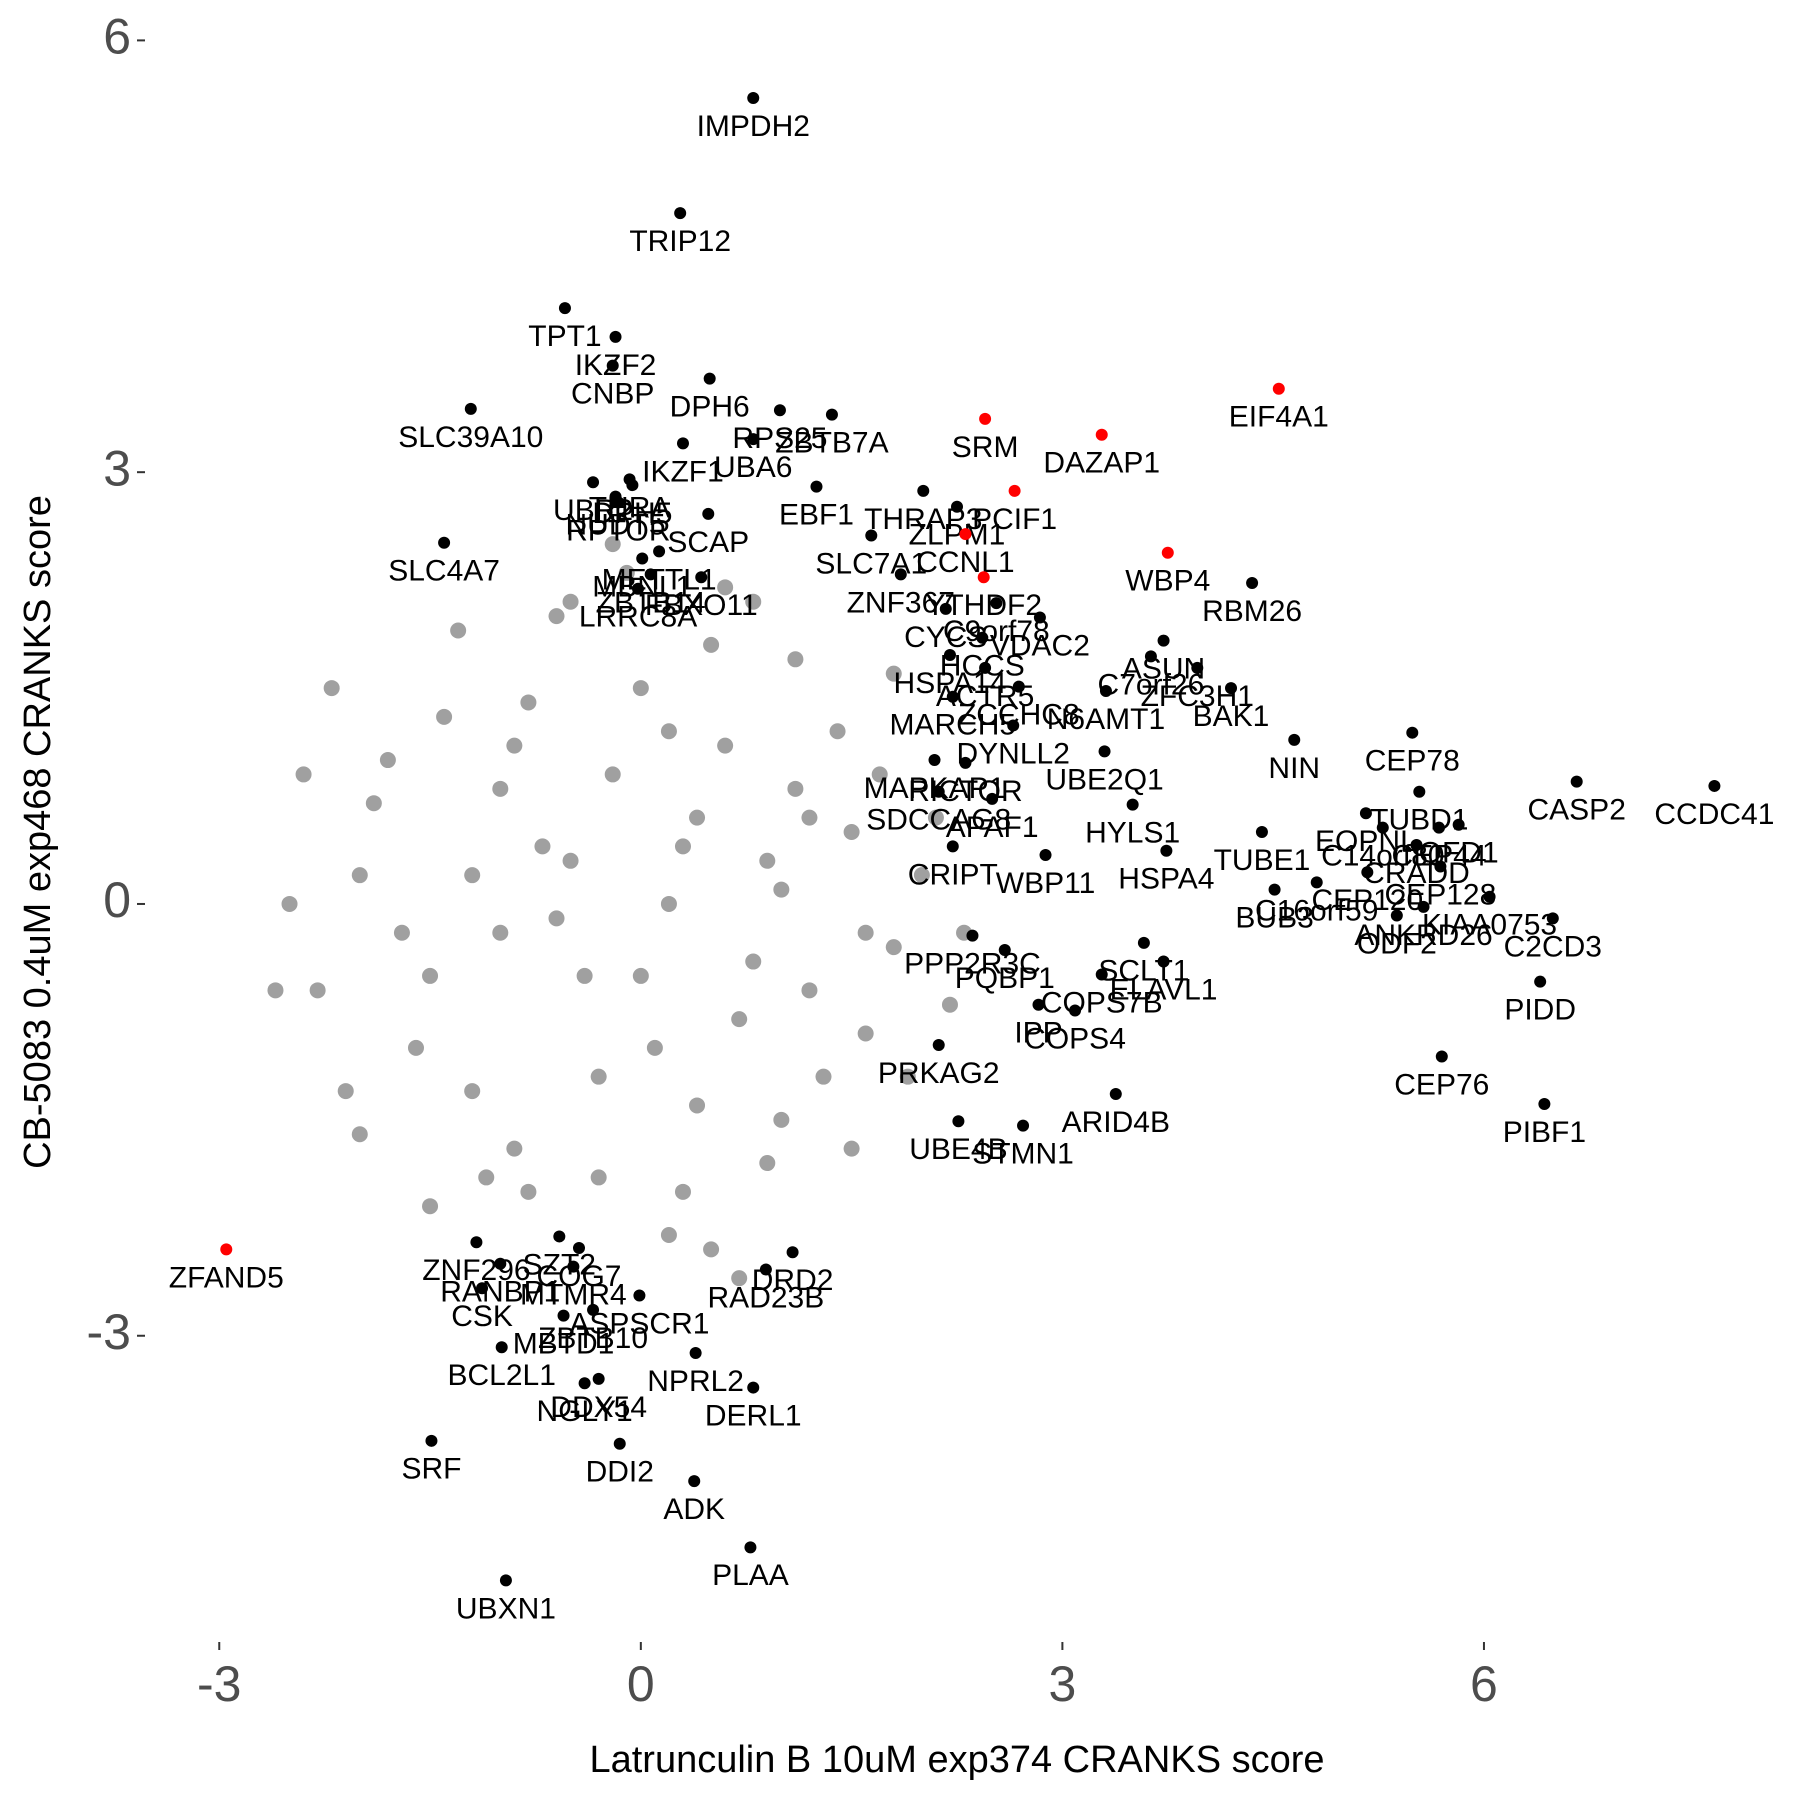 Image resolution: width=1800 pixels, height=1800 pixels. What do you see at coordinates (1423, 935) in the screenshot?
I see `point-label: ANKRD26` at bounding box center [1423, 935].